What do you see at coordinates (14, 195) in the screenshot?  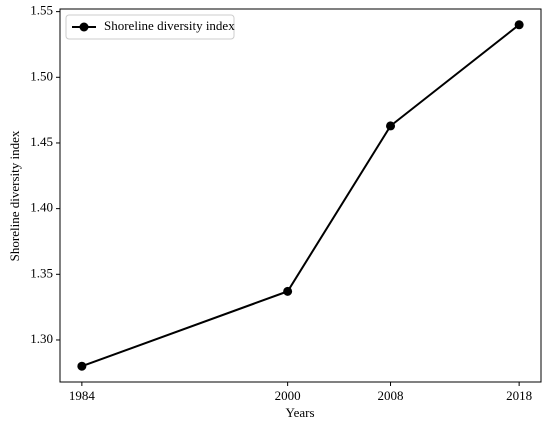 I see `y-axis-label: Shoreline diversity index` at bounding box center [14, 195].